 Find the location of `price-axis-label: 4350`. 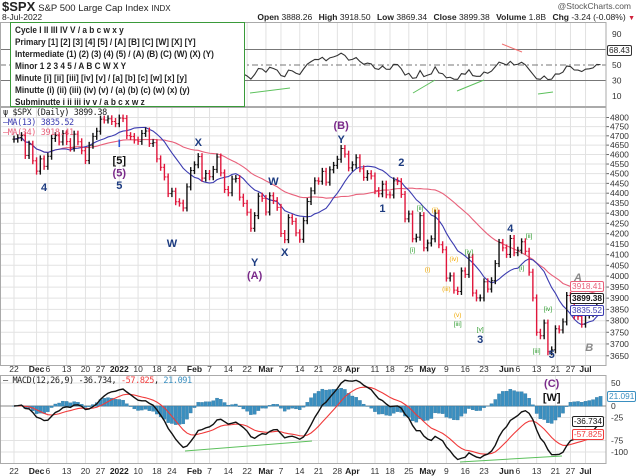

price-axis-label: 4350 is located at coordinates (619, 203).